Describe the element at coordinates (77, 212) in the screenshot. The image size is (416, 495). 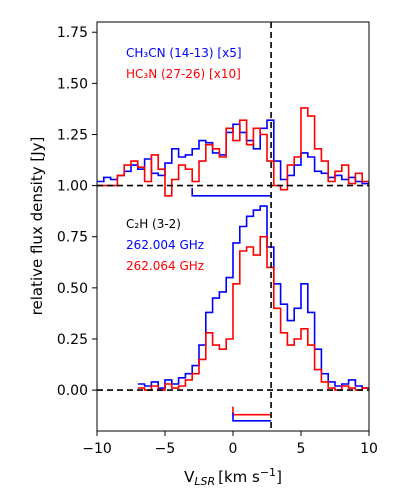
I see `y-axis-ticks: 0.00 0.25 0.50 0.75 1.00 1.25 1.50 1.75` at that location.